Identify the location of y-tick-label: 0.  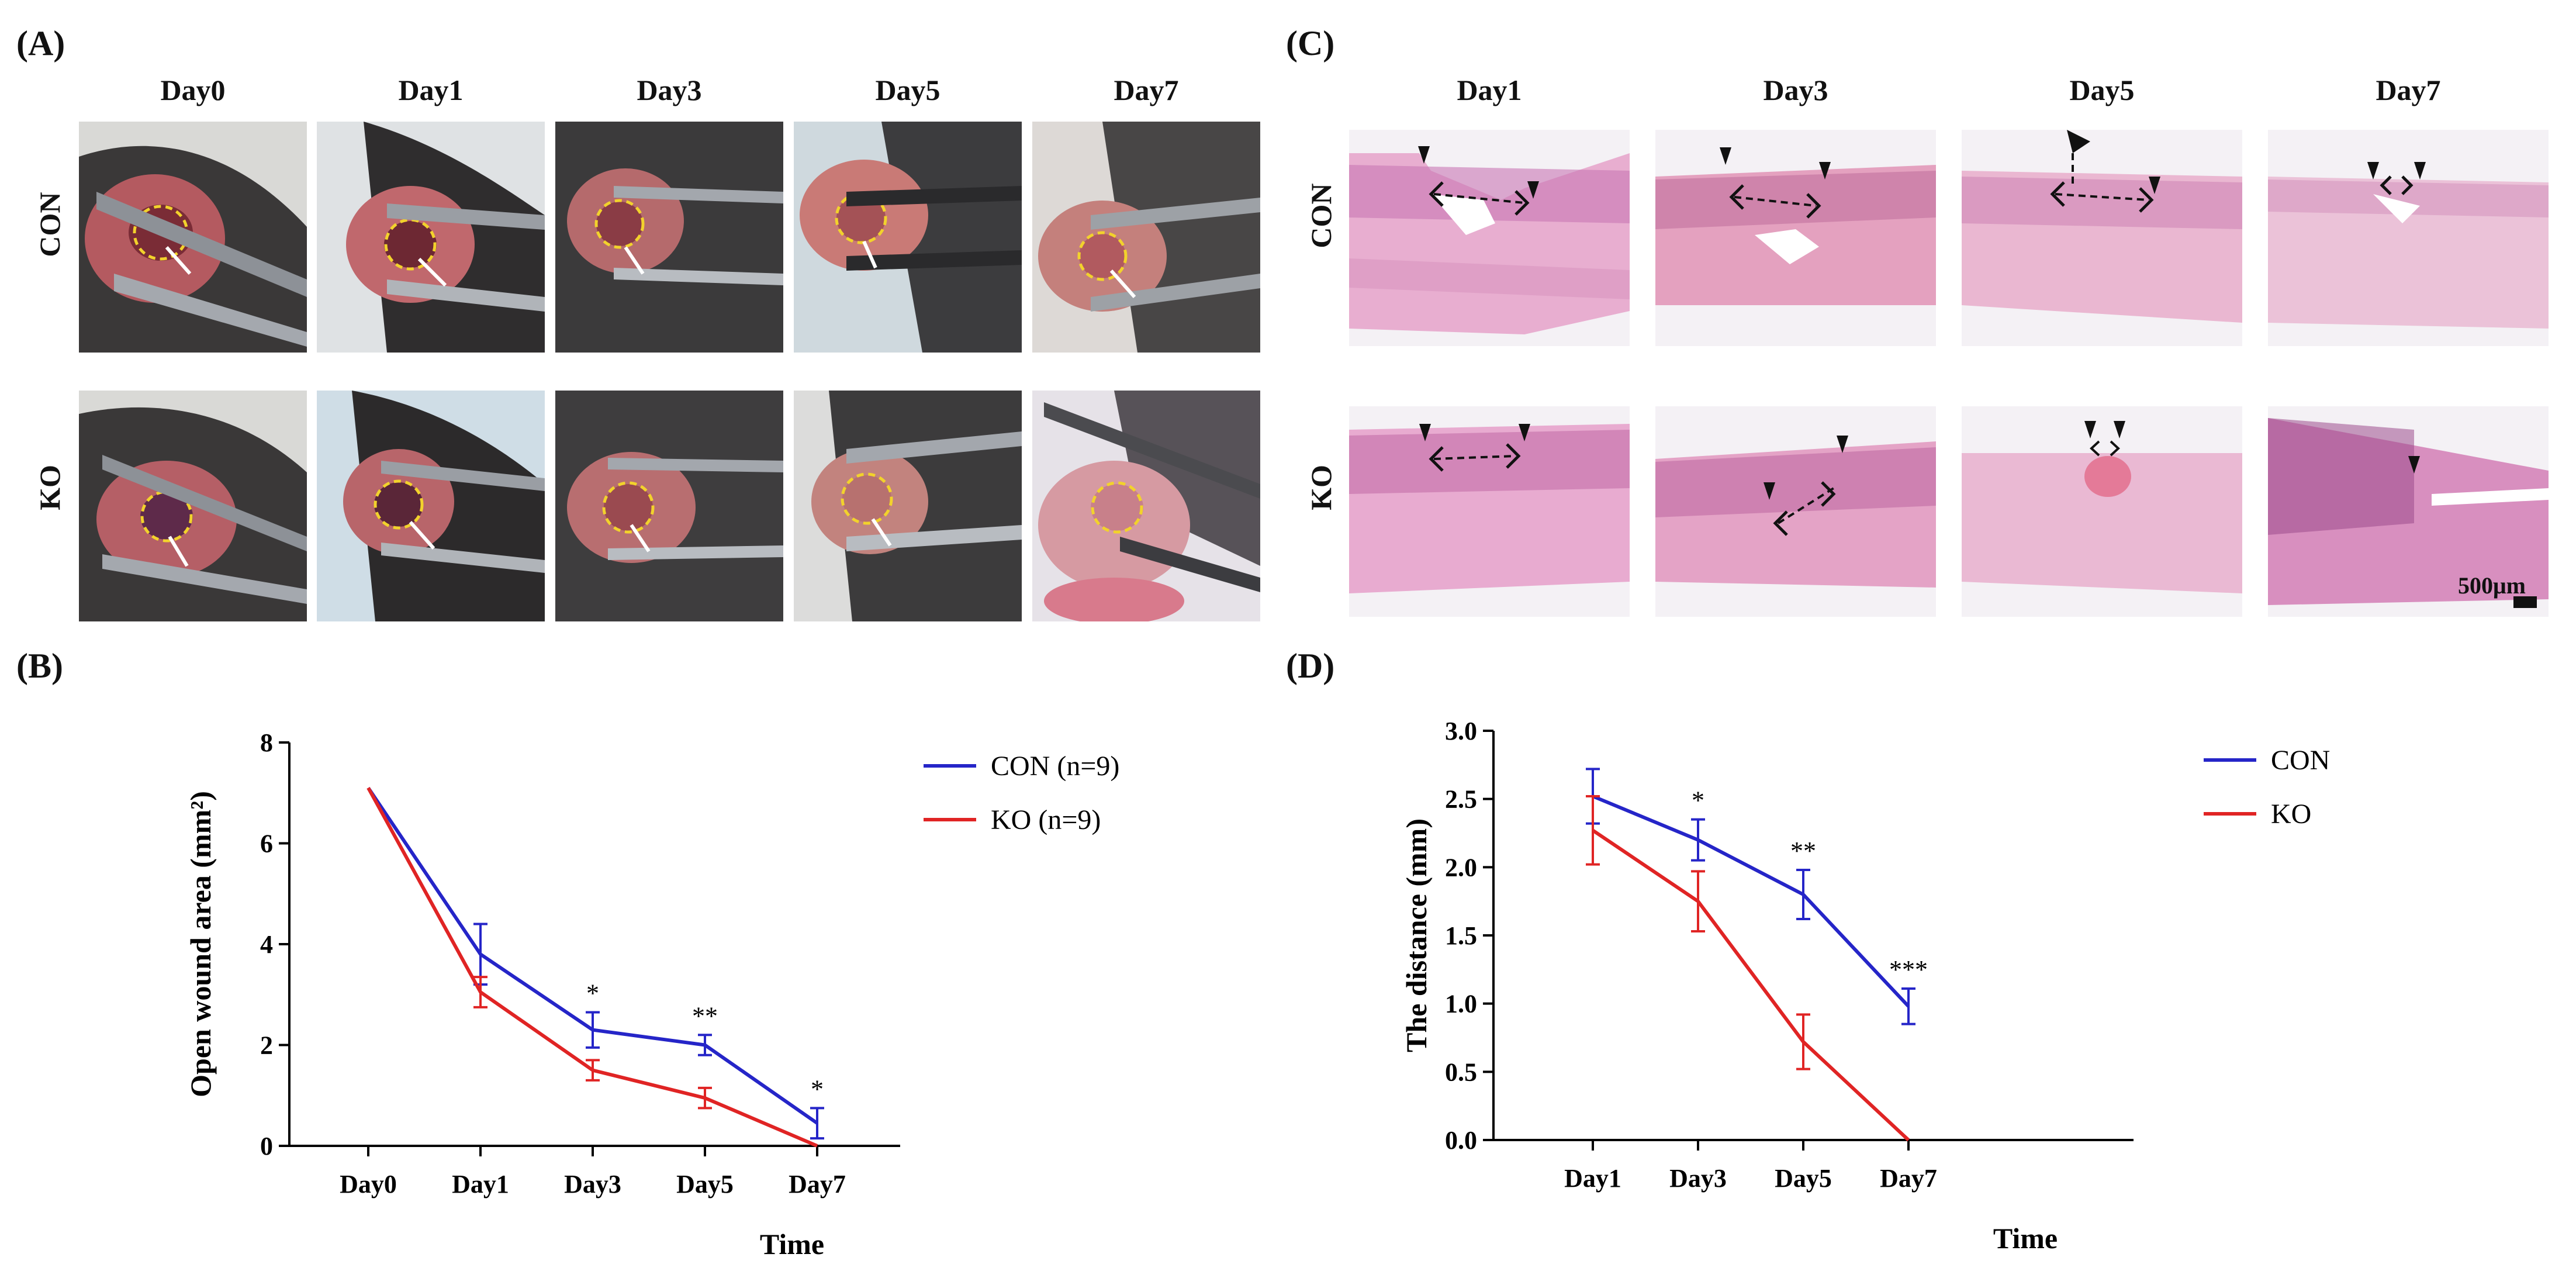
(266, 1146).